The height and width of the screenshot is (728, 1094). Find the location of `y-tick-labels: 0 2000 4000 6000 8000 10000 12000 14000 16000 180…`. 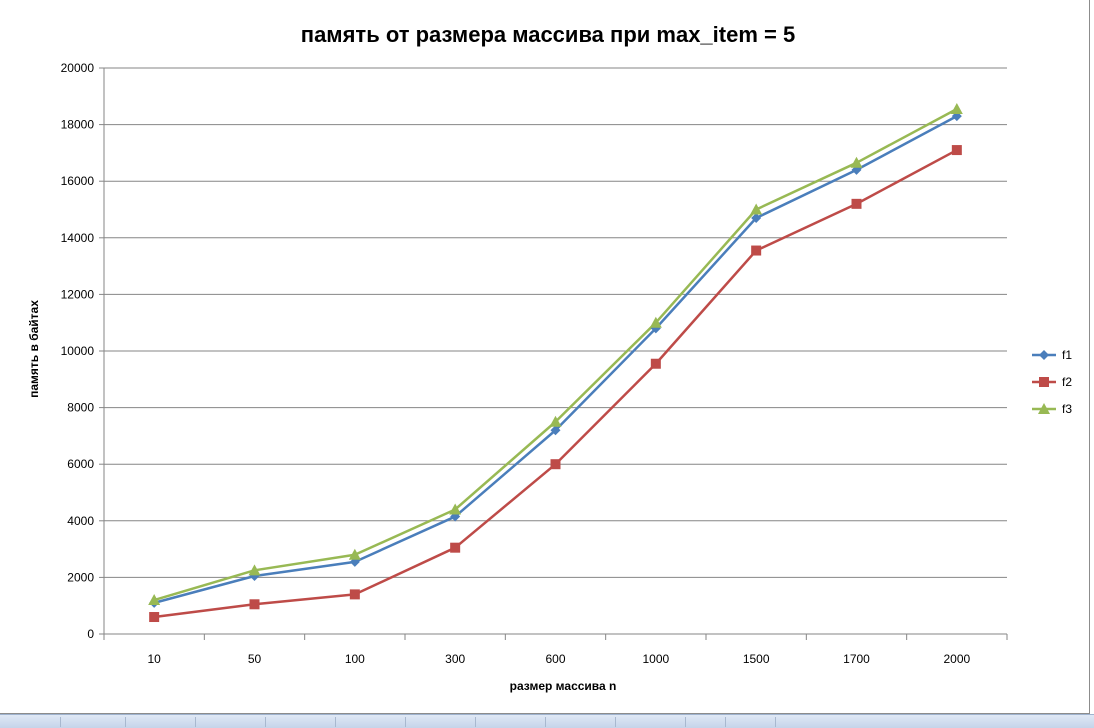

y-tick-labels: 0 2000 4000 6000 8000 10000 12000 14000 16000 180… is located at coordinates (78, 351).